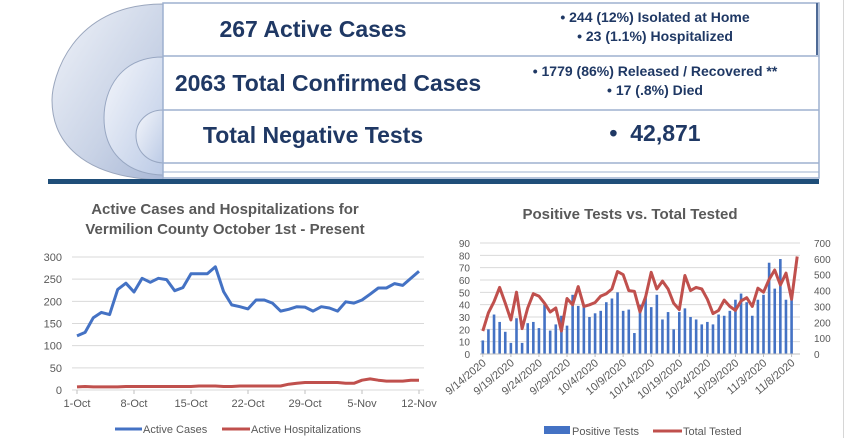 Image resolution: width=866 pixels, height=445 pixels. I want to click on series-line-hospitalizations, so click(247, 383).